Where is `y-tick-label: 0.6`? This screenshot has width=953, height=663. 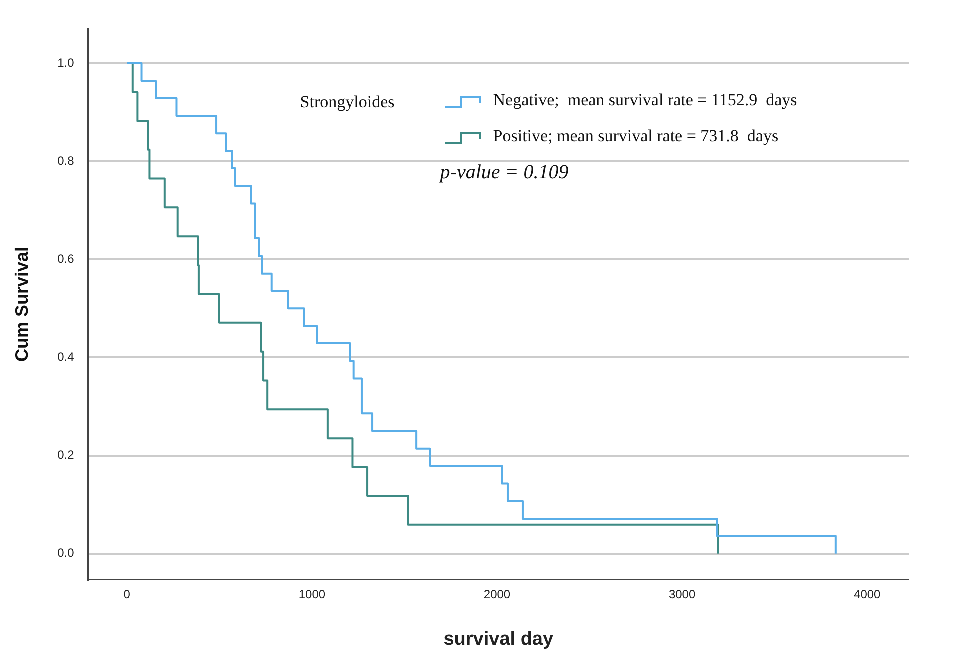
y-tick-label: 0.6 is located at coordinates (66, 259).